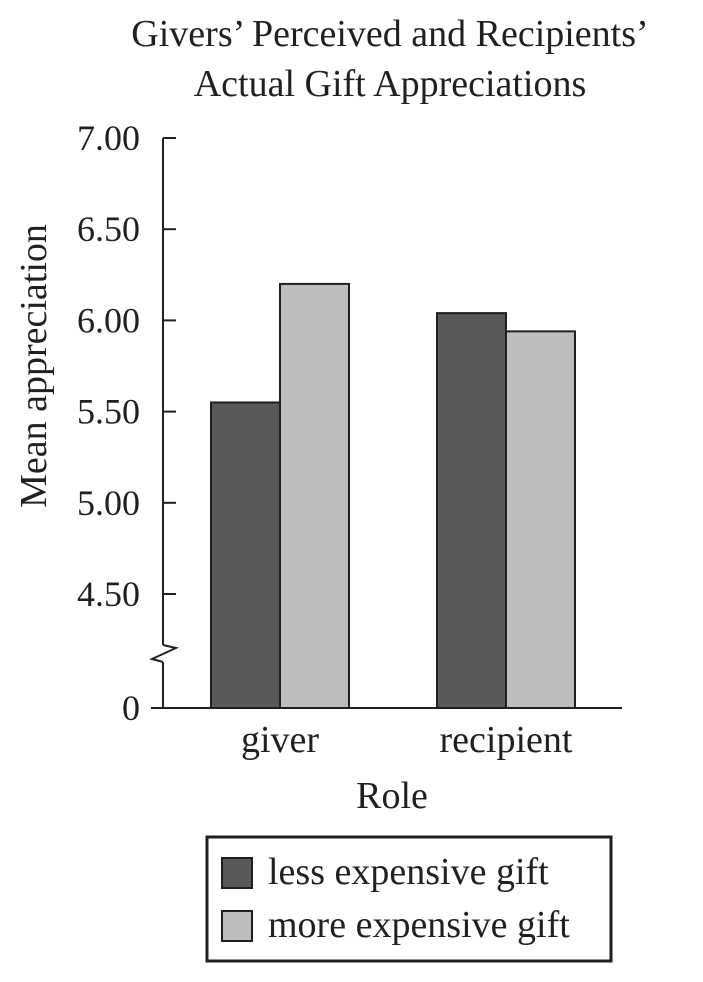  I want to click on chart-title-line-2: Actual Gift Appreciations, so click(390, 84).